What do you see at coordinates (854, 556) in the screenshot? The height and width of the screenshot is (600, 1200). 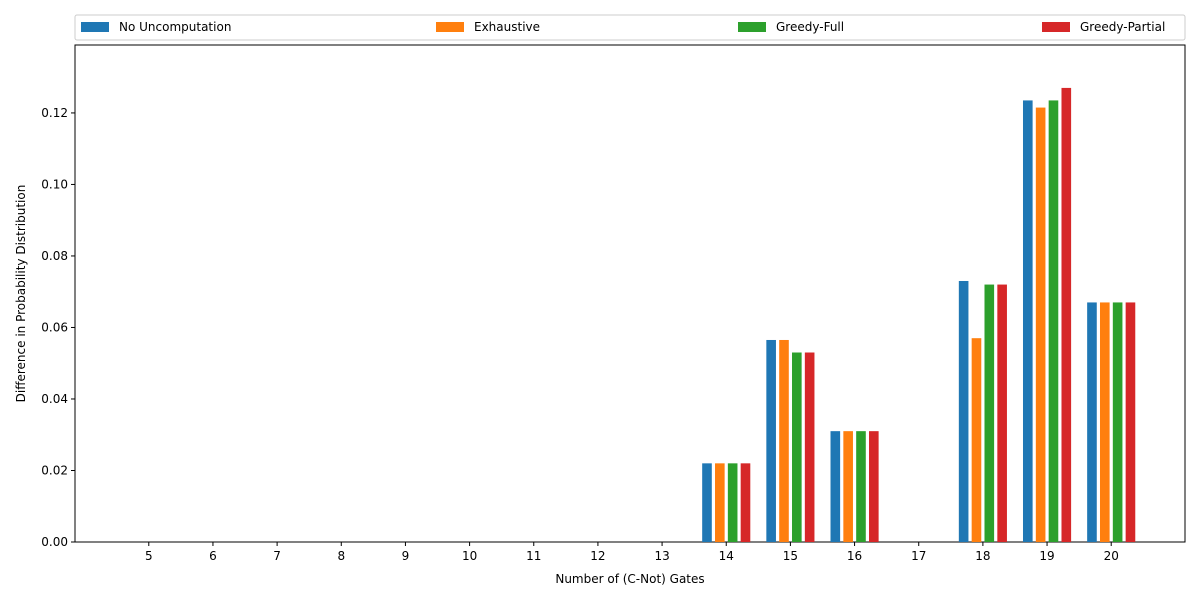 I see `x-tick-label: 16` at bounding box center [854, 556].